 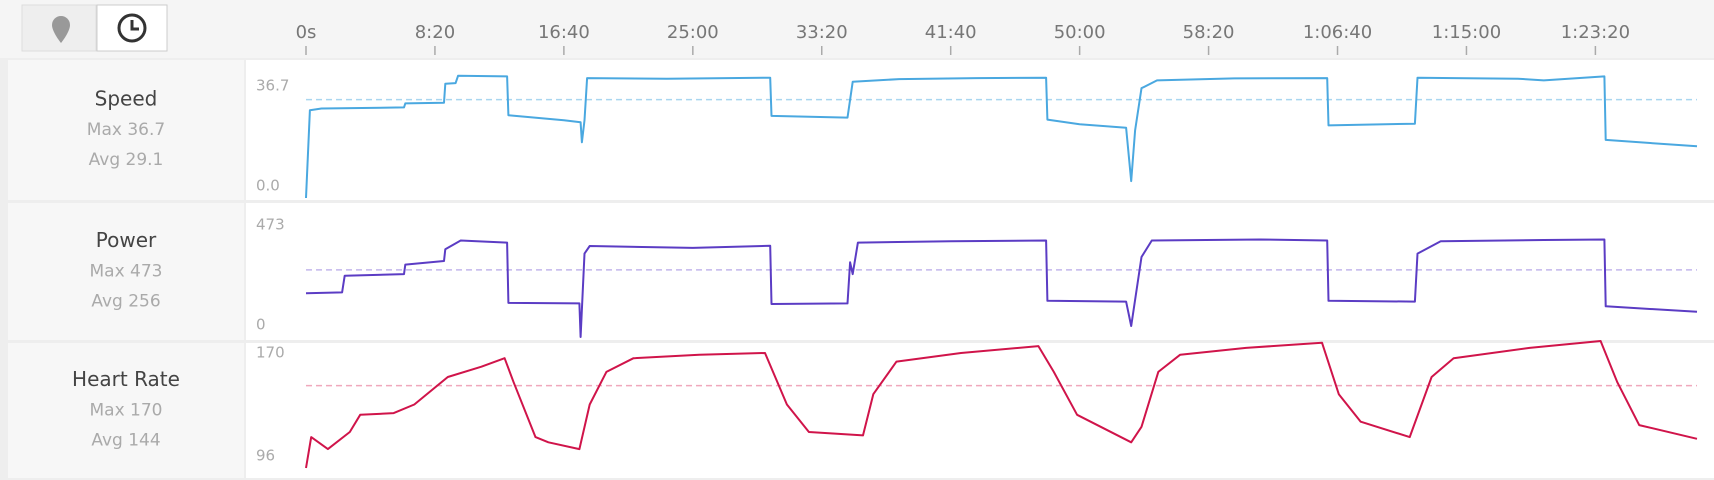 What do you see at coordinates (126, 99) in the screenshot?
I see `metric-title: Speed` at bounding box center [126, 99].